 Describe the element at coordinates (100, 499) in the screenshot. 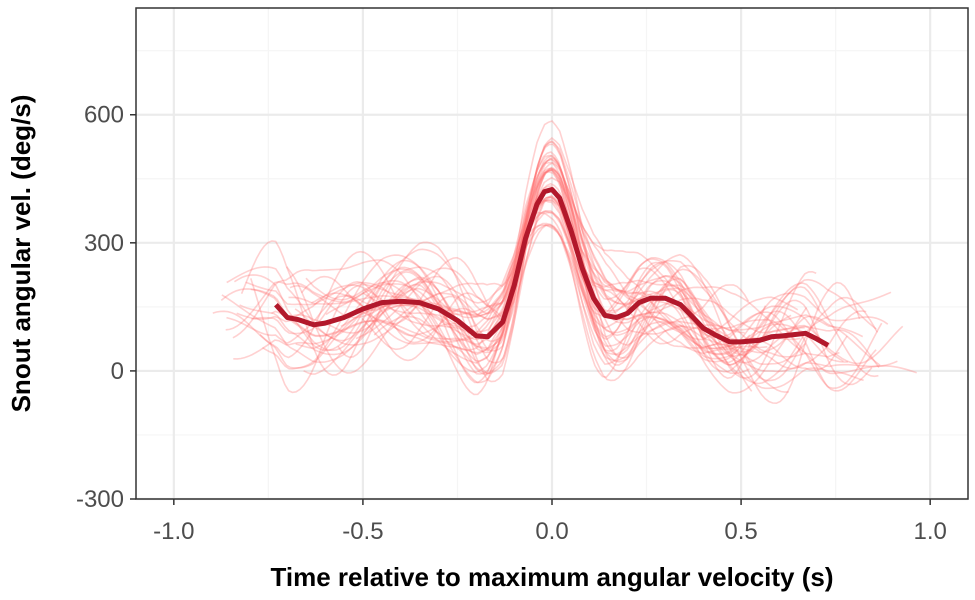

I see `y-tick-label: -300` at that location.